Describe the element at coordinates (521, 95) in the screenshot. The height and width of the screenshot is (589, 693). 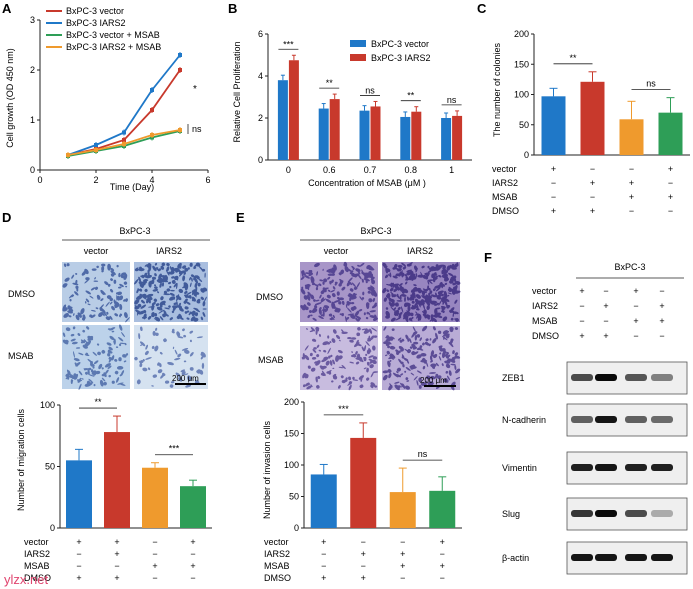
I see `panel-c-ytick-label: 100` at that location.